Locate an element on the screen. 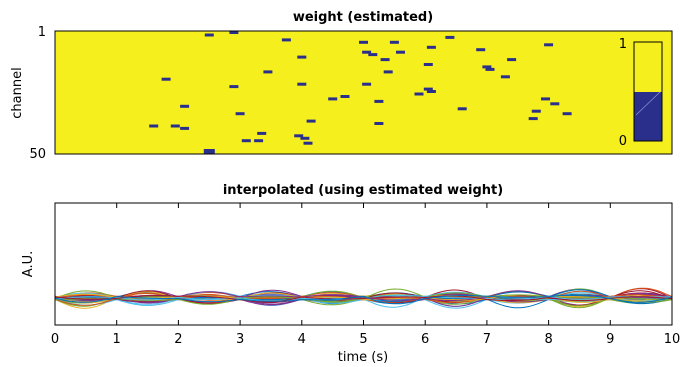  colorbar-low-region is located at coordinates (648, 116).